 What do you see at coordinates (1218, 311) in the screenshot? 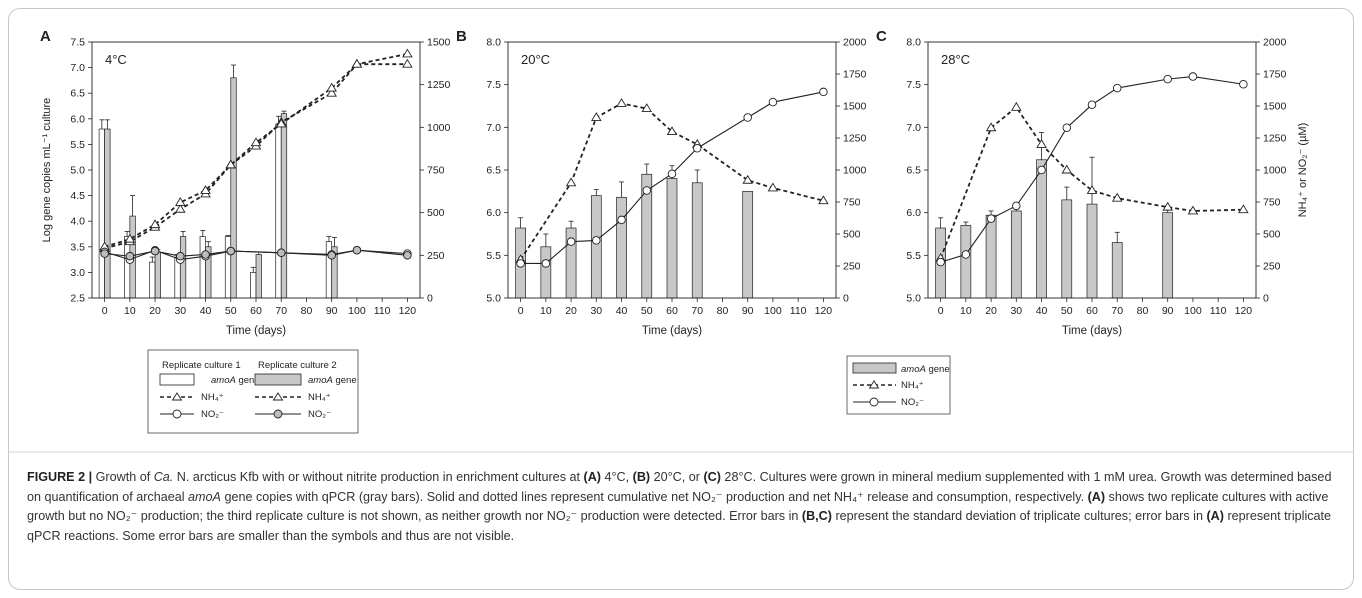
I see `x-tick-label: 110` at bounding box center [1218, 311].